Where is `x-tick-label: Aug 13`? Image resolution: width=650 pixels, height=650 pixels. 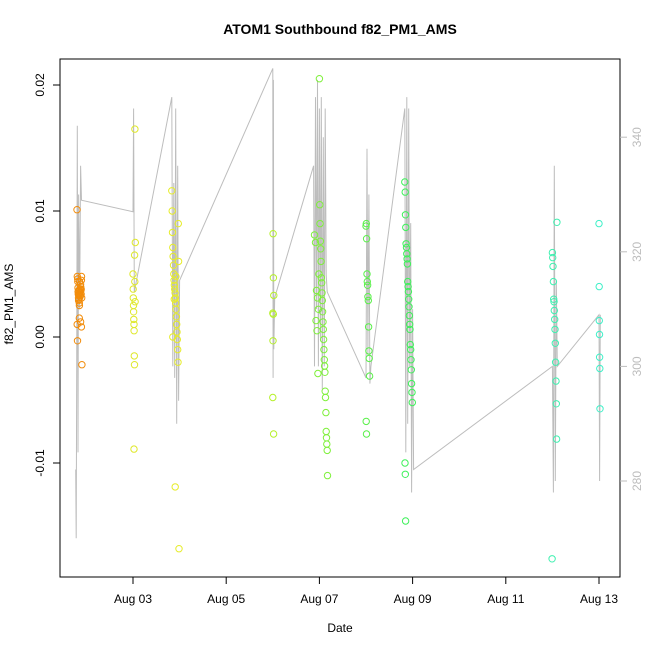
x-tick-label: Aug 13 is located at coordinates (599, 599).